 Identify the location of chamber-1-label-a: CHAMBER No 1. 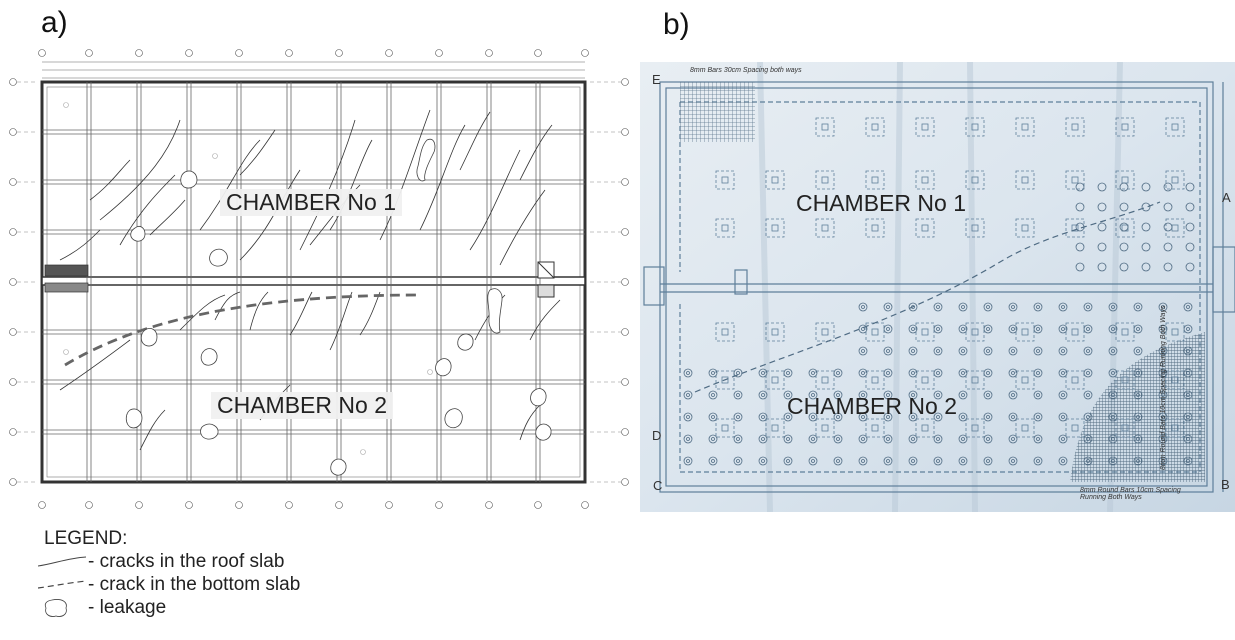
(311, 202).